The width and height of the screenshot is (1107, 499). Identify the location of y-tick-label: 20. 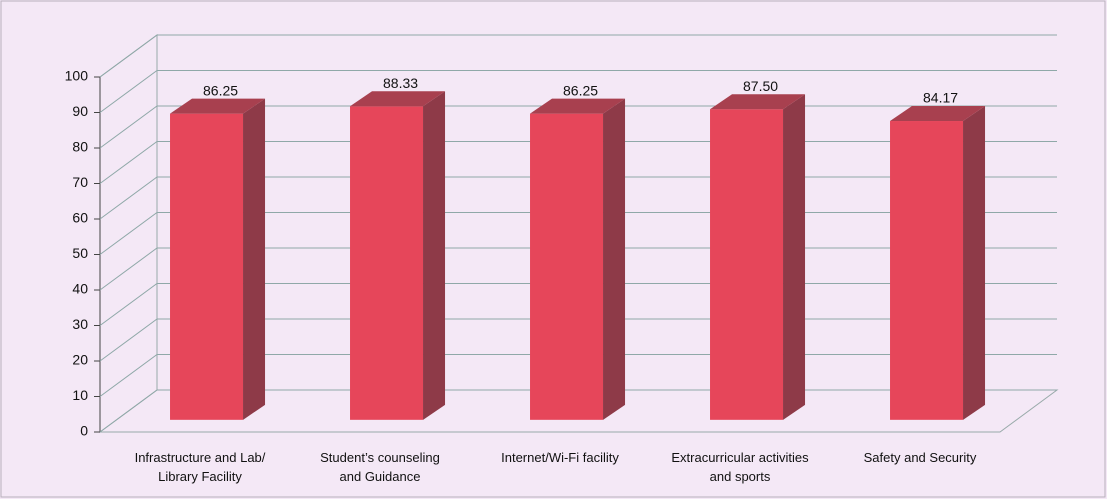
(80, 360).